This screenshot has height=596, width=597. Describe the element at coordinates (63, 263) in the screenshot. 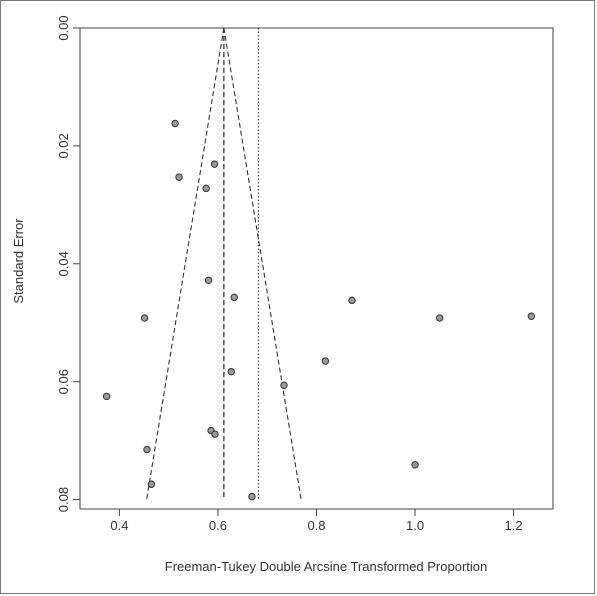

I see `y-tick-label: 0.04` at that location.